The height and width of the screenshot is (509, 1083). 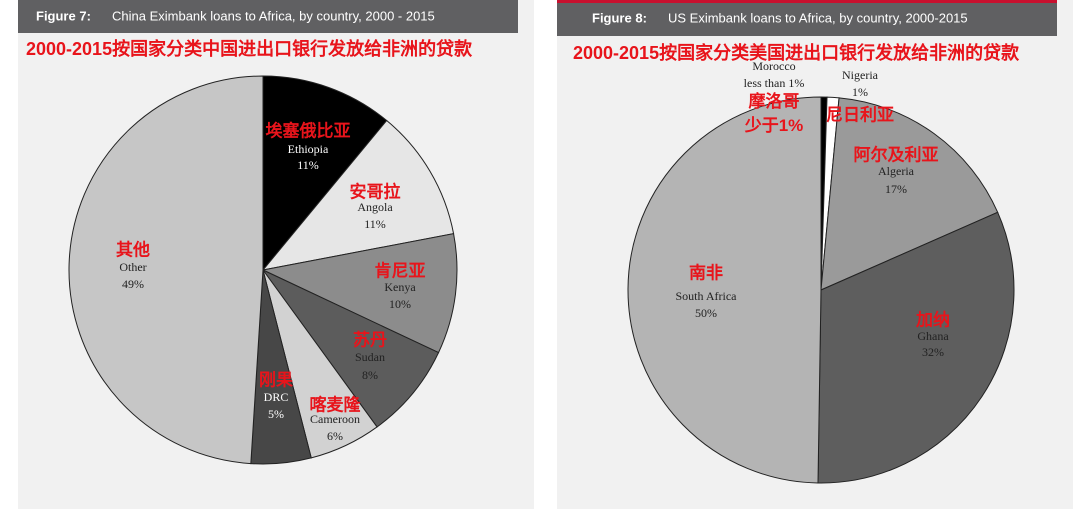 I want to click on slice-label-zh: 安哥拉, so click(x=375, y=191).